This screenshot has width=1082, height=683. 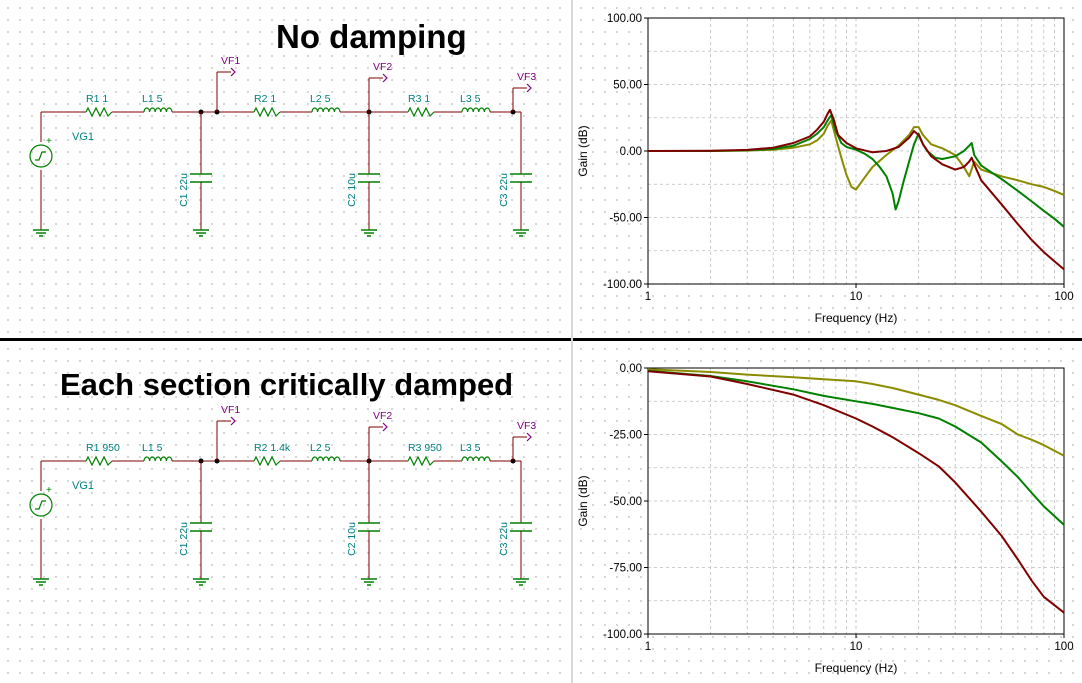 I want to click on resistor-r3-label: R3 1, so click(x=419, y=99).